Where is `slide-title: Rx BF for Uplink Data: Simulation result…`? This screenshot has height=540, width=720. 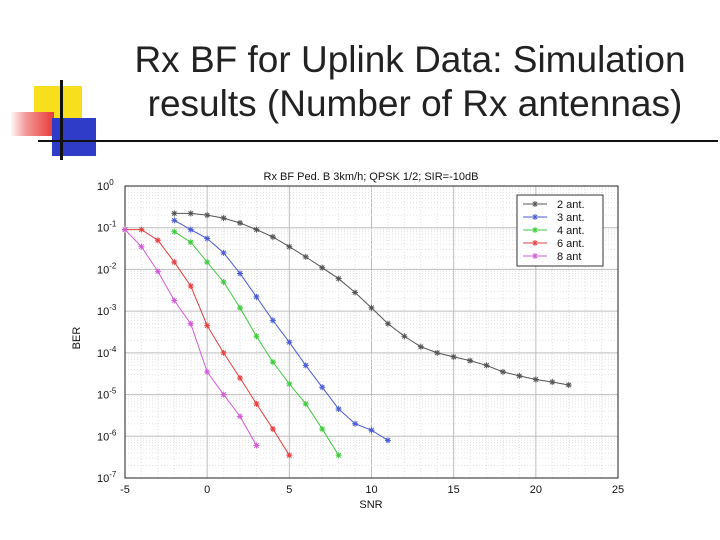 slide-title: Rx BF for Uplink Data: Simulation result… is located at coordinates (390, 82).